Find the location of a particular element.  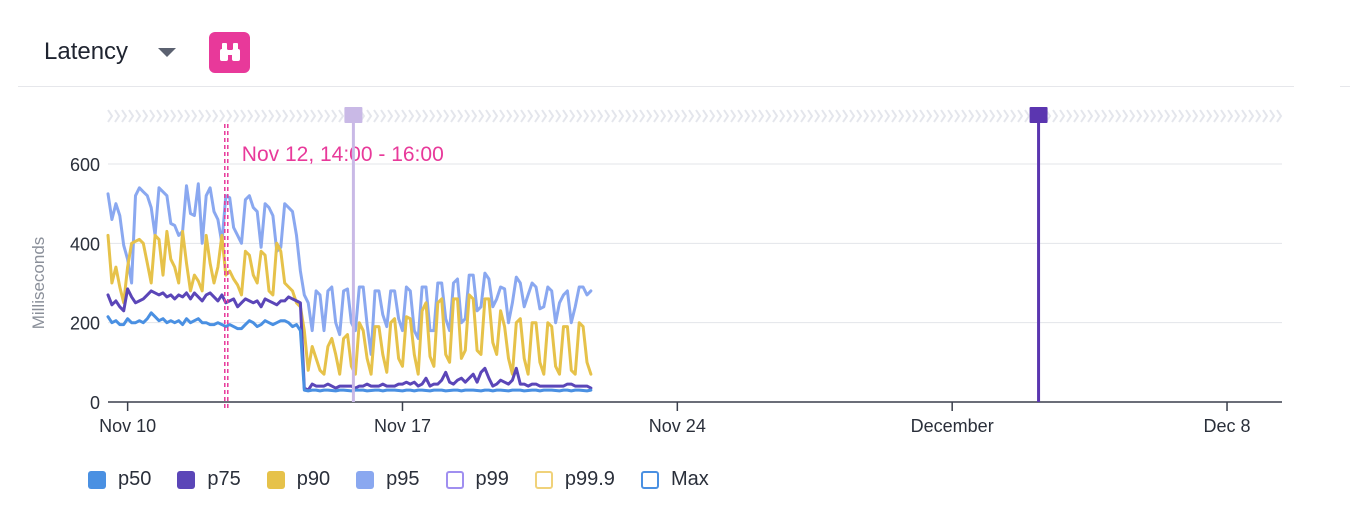

chevron-down-icon is located at coordinates (167, 52).